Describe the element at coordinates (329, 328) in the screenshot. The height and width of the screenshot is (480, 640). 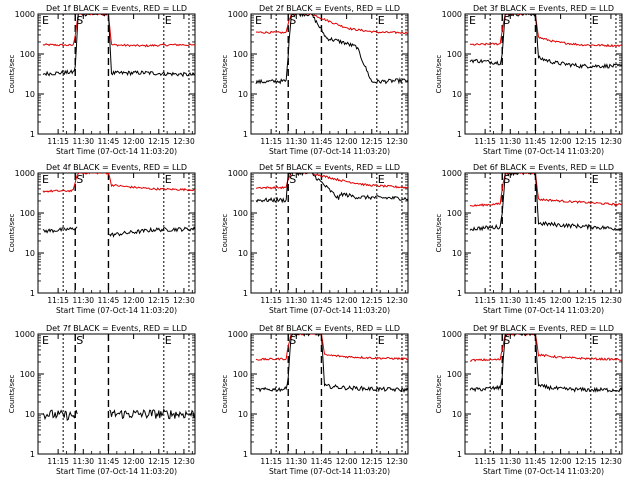
I see `plot-title: Det 8f BLACK = Events, RED = LLD` at that location.